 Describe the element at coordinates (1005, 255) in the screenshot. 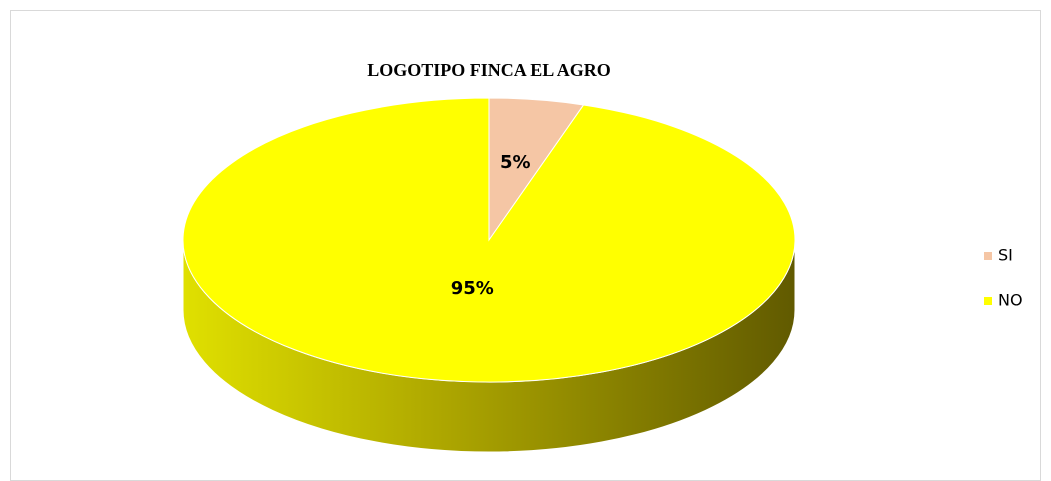

I see `legend-label: SI` at that location.